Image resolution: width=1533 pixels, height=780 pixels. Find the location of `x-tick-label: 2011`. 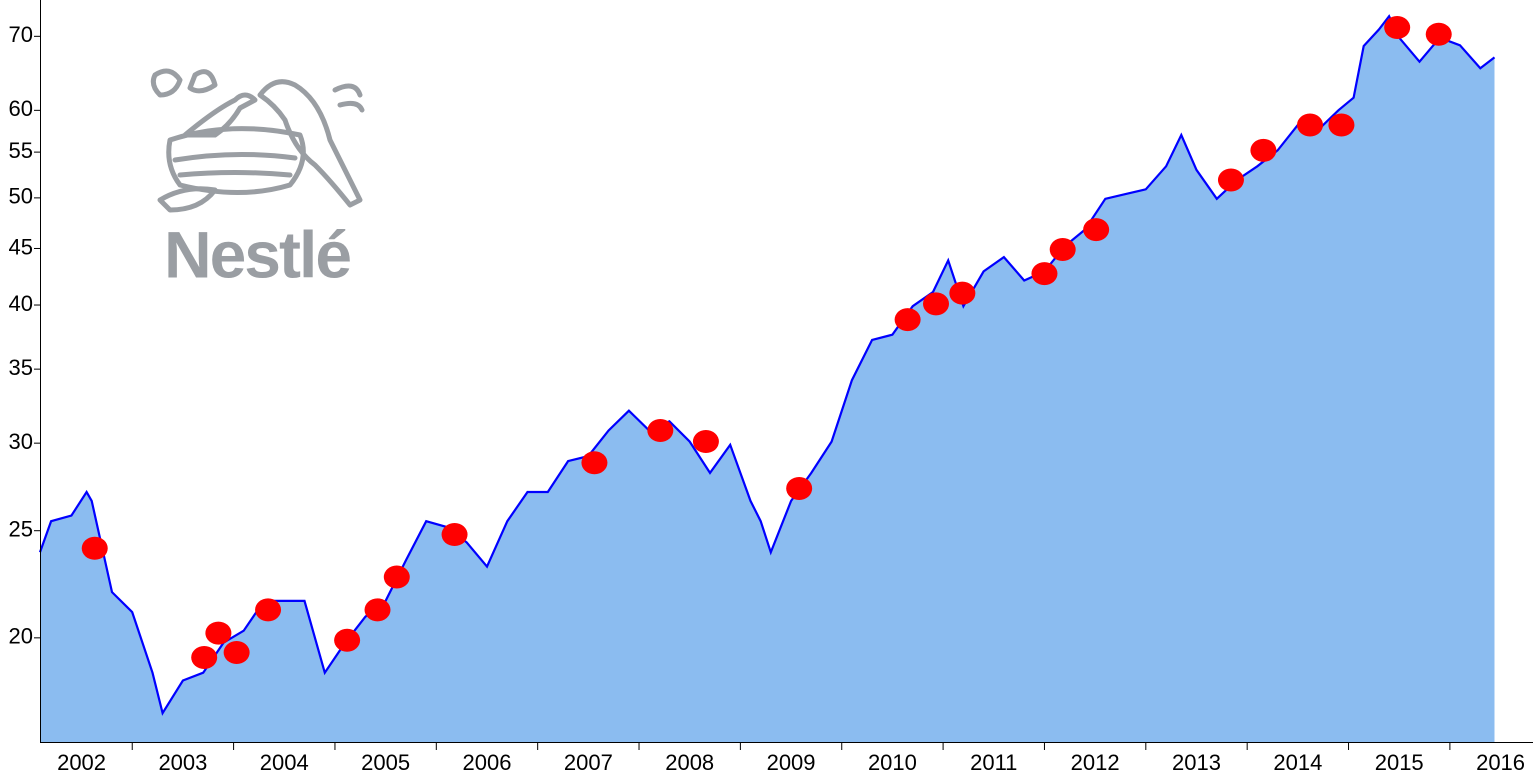

x-tick-label: 2011 is located at coordinates (993, 762).